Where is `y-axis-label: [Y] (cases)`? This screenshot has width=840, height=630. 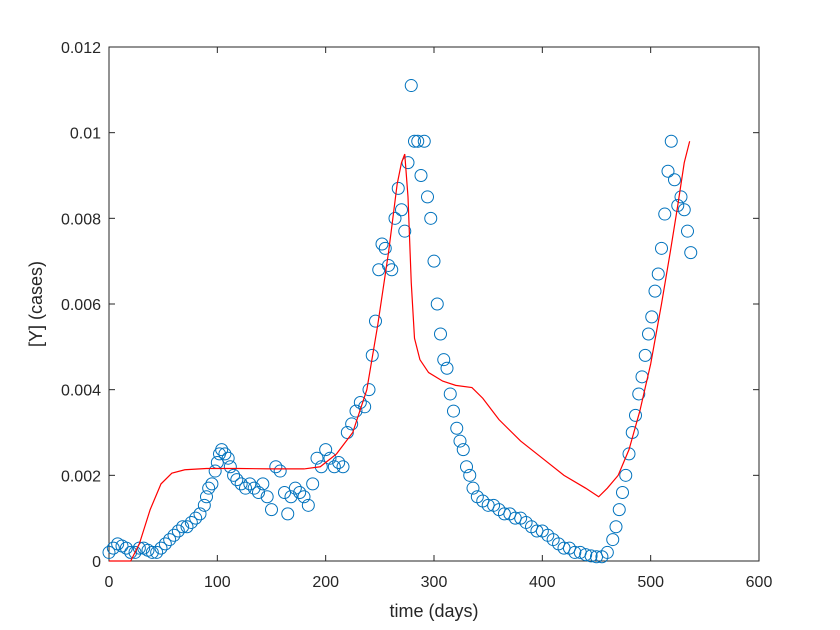 y-axis-label: [Y] (cases) is located at coordinates (36, 304).